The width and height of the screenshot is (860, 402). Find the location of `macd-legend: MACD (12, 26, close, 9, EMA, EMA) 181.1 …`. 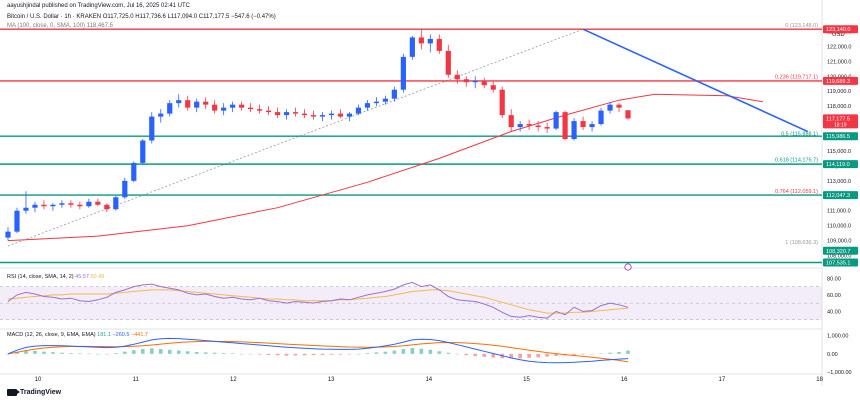

macd-legend: MACD (12, 26, close, 9, EMA, EMA) 181.1 … is located at coordinates (77, 335).